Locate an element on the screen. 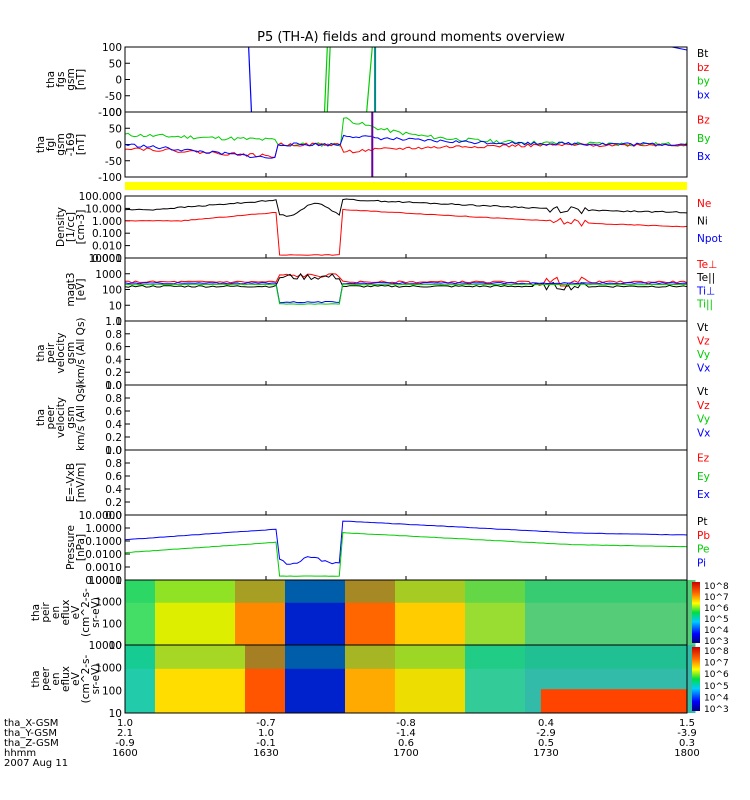 This screenshot has height=800, width=750. y-tick-label: 1.0000 is located at coordinates (103, 529).